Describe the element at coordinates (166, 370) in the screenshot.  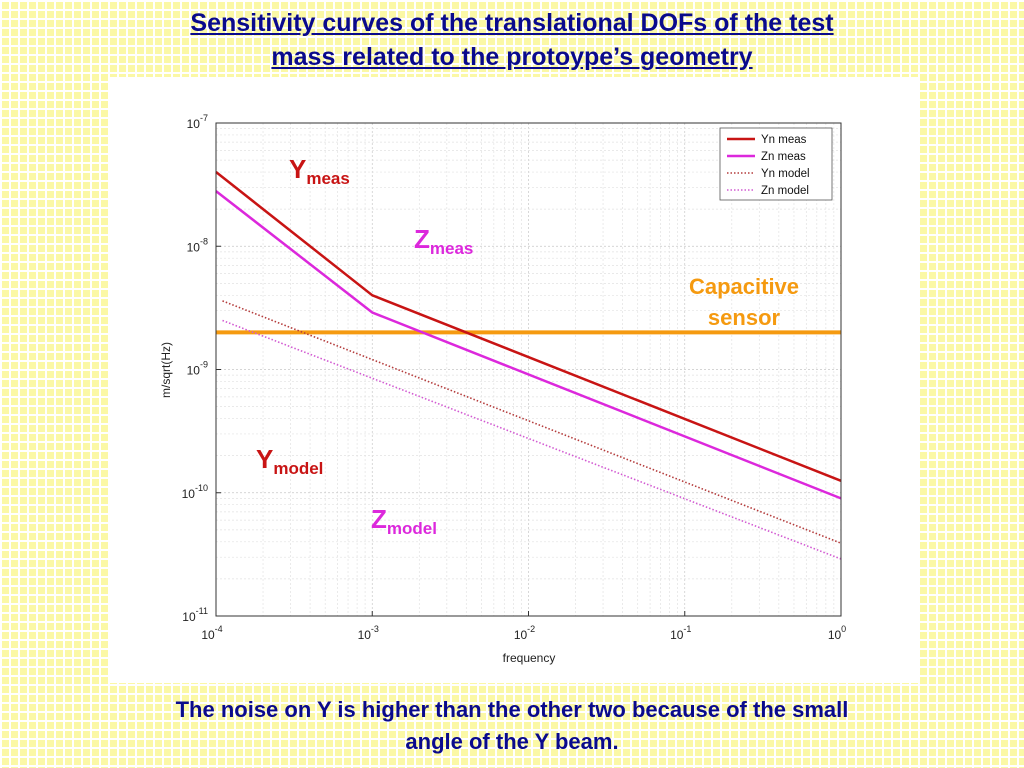
I see `y-axis-title: m/sqrt(Hz)` at that location.